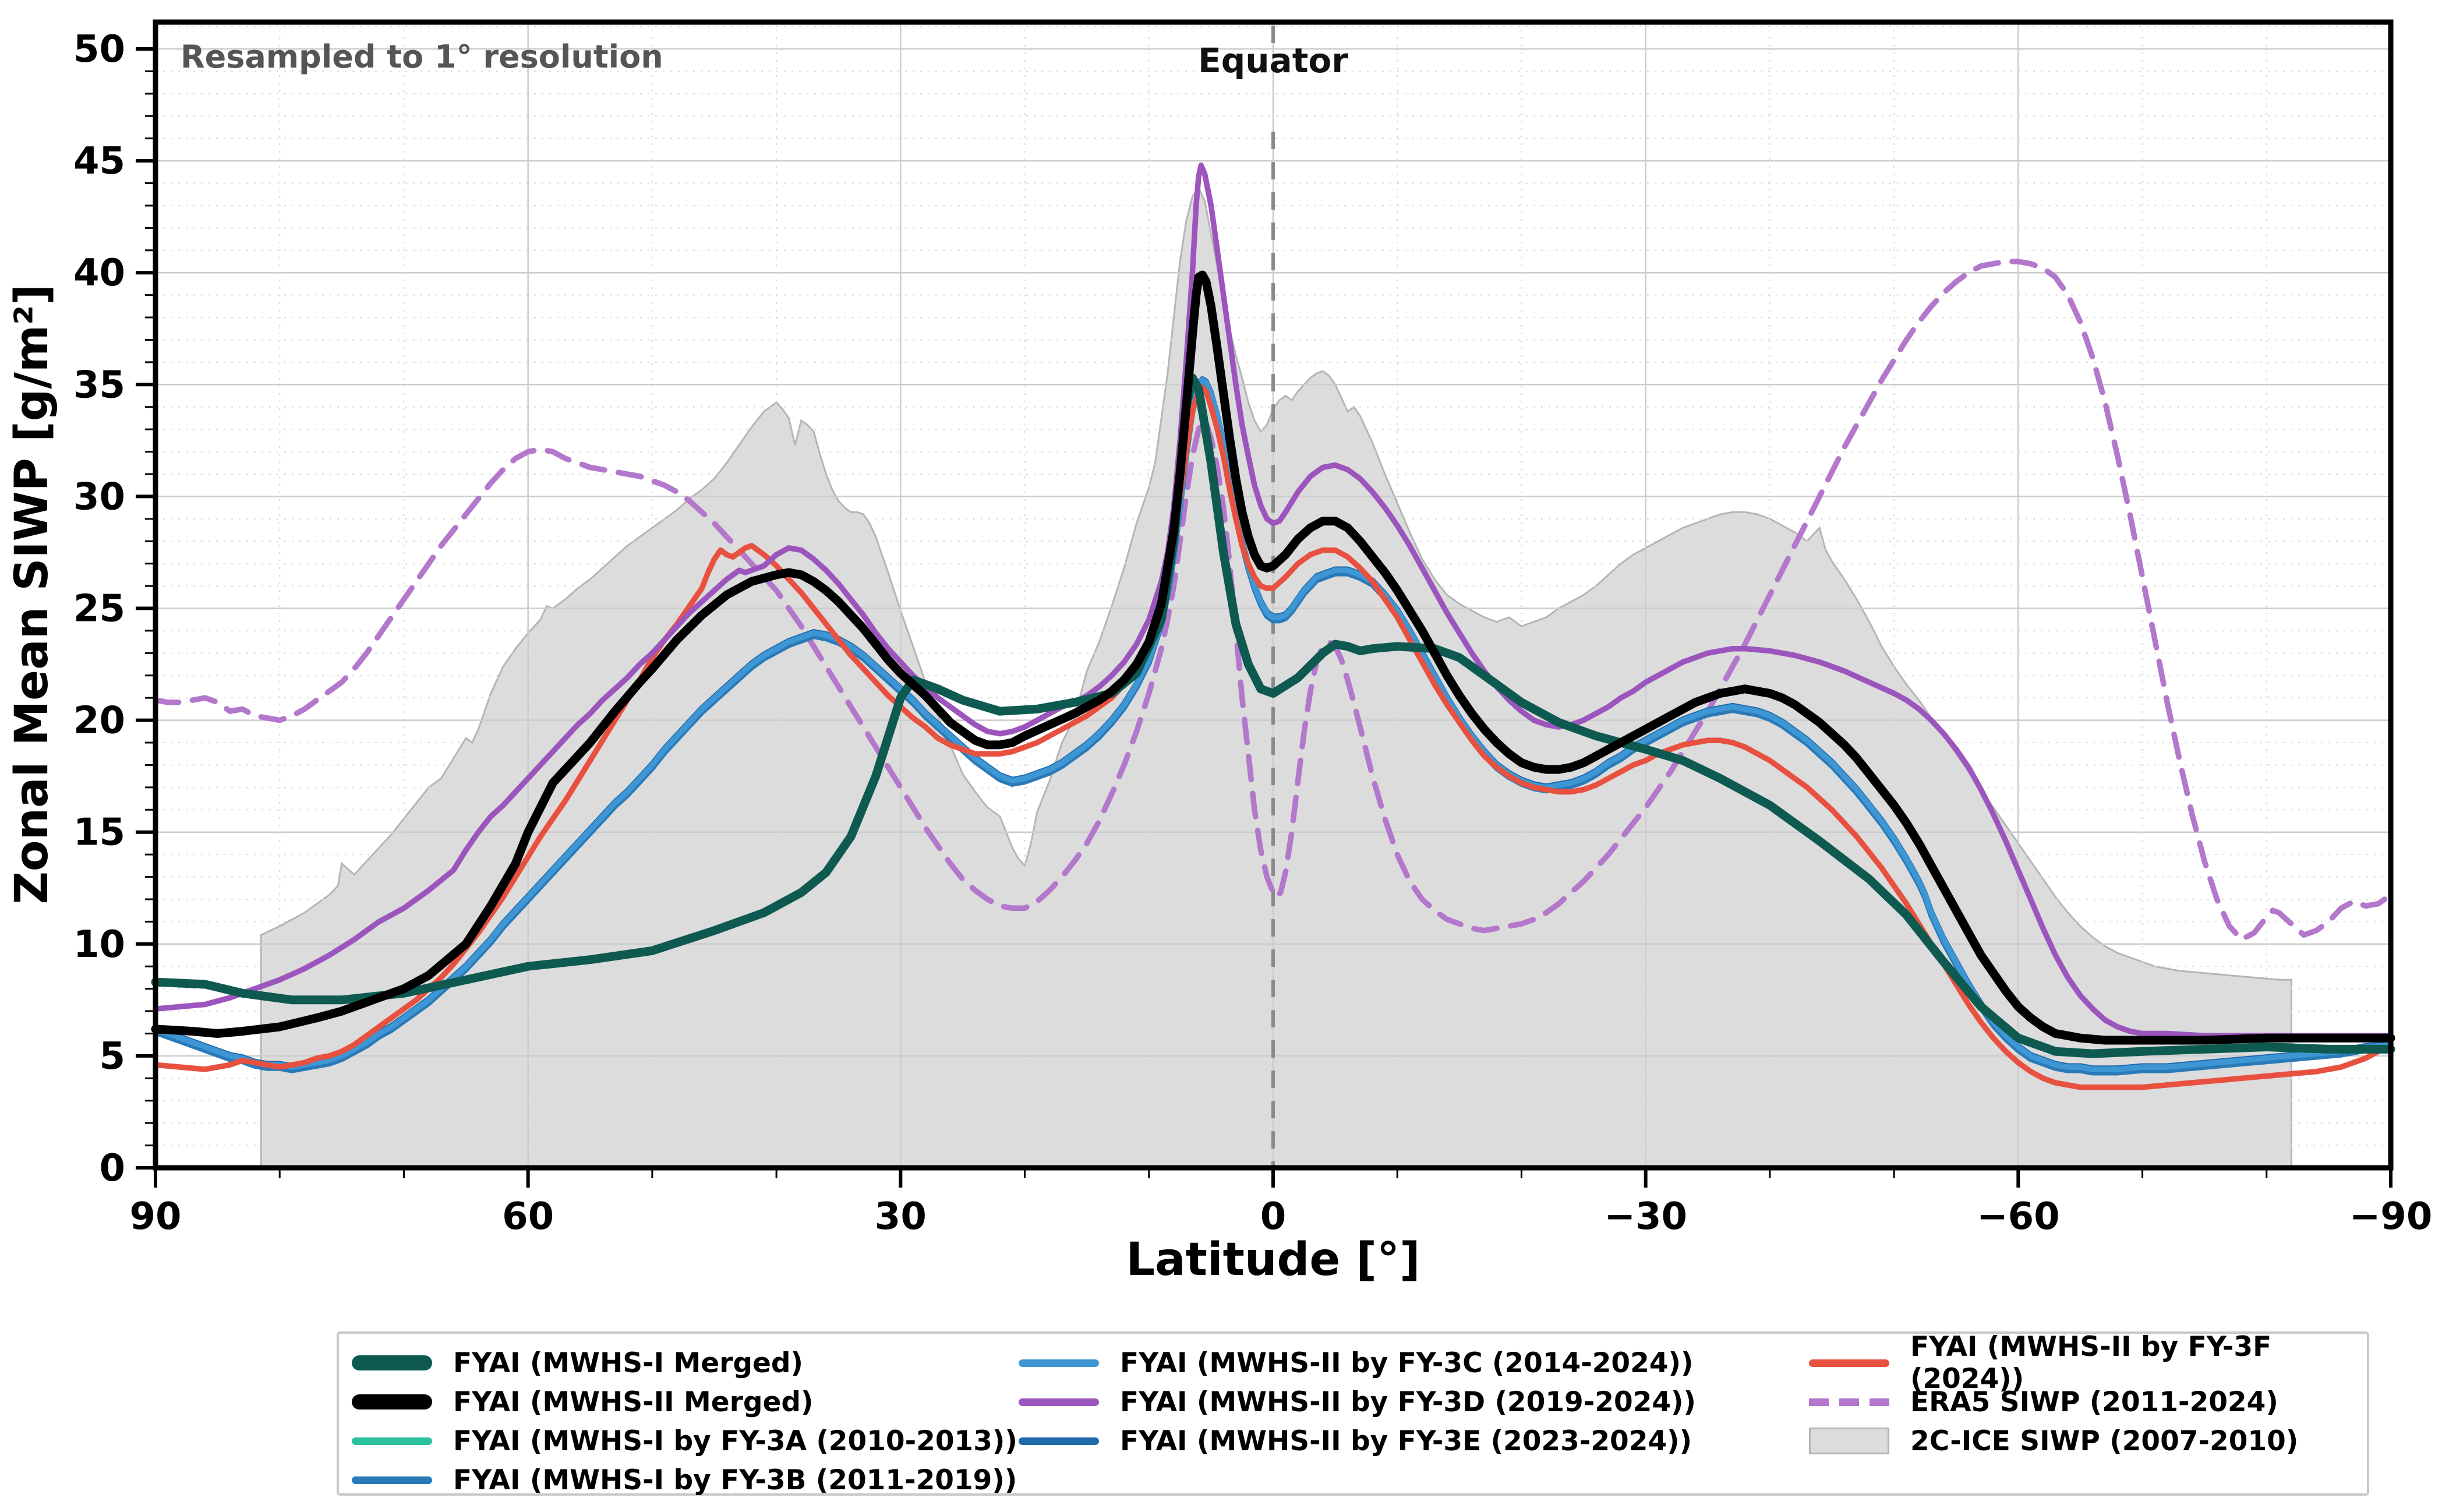 This screenshot has height=1512, width=2449. Describe the element at coordinates (99, 945) in the screenshot. I see `y-tick-label: 10` at that location.